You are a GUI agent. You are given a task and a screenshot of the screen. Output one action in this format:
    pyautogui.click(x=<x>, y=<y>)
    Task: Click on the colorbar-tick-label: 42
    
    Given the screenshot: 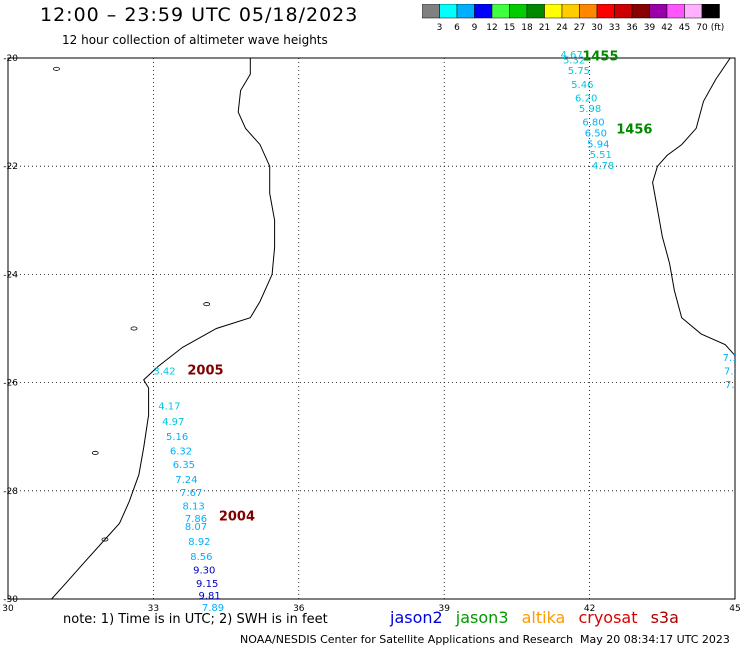 What is the action you would take?
    pyautogui.click(x=666, y=28)
    